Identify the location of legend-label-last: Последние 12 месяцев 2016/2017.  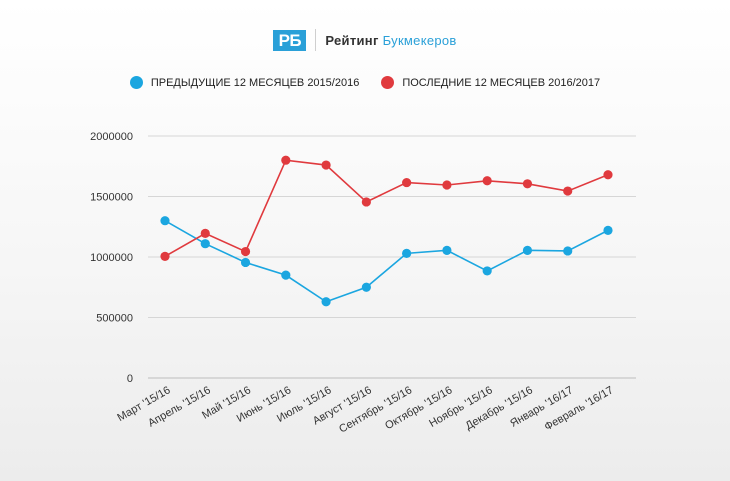
(501, 82).